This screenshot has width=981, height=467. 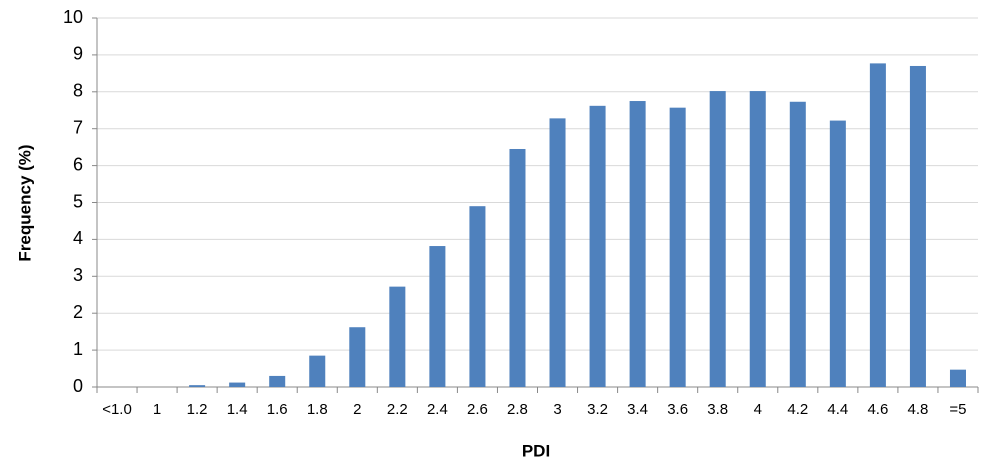 What do you see at coordinates (73, 17) in the screenshot?
I see `y-tick-label: 10` at bounding box center [73, 17].